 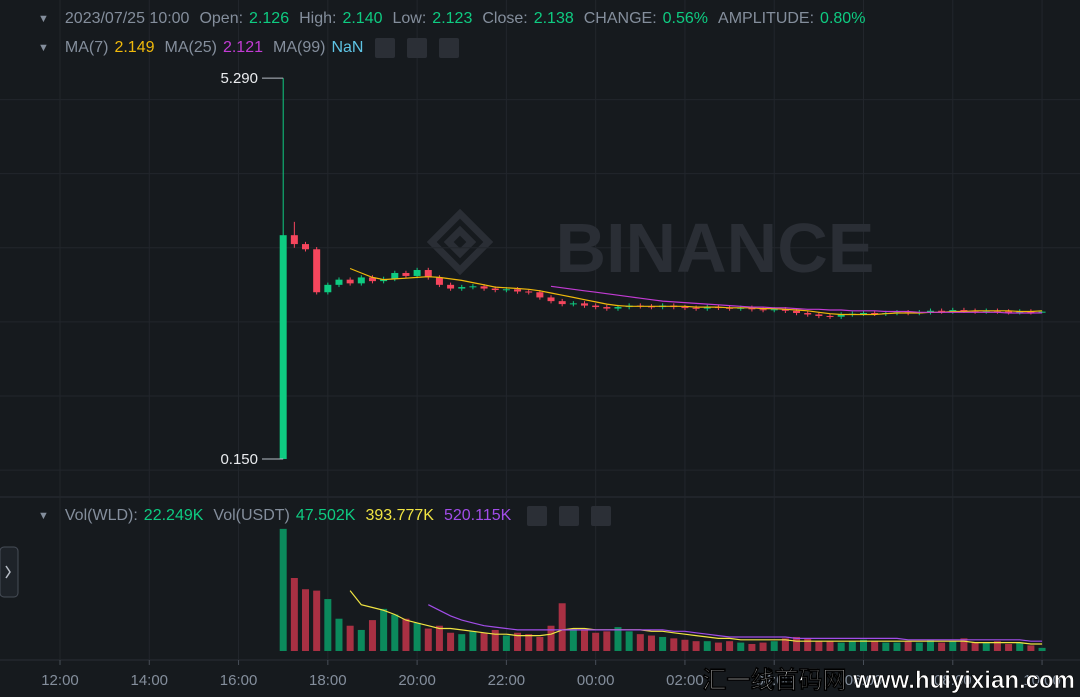 What do you see at coordinates (239, 680) in the screenshot?
I see `x-tick-label: 16:00` at bounding box center [239, 680].